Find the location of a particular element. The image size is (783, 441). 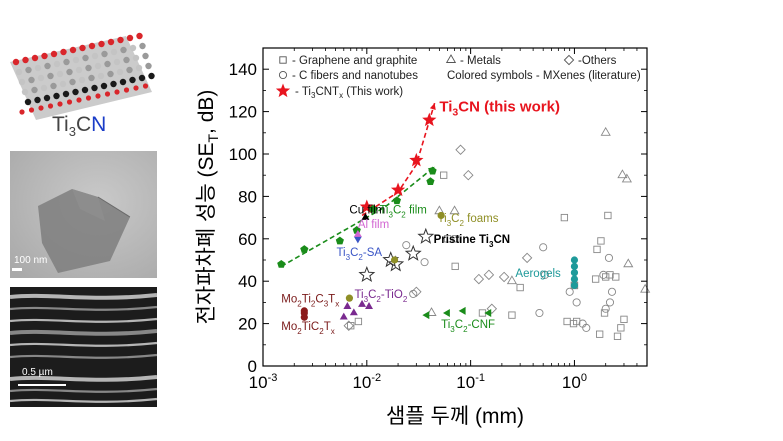

x-tick-label: 10⁻¹ is located at coordinates (470, 382).